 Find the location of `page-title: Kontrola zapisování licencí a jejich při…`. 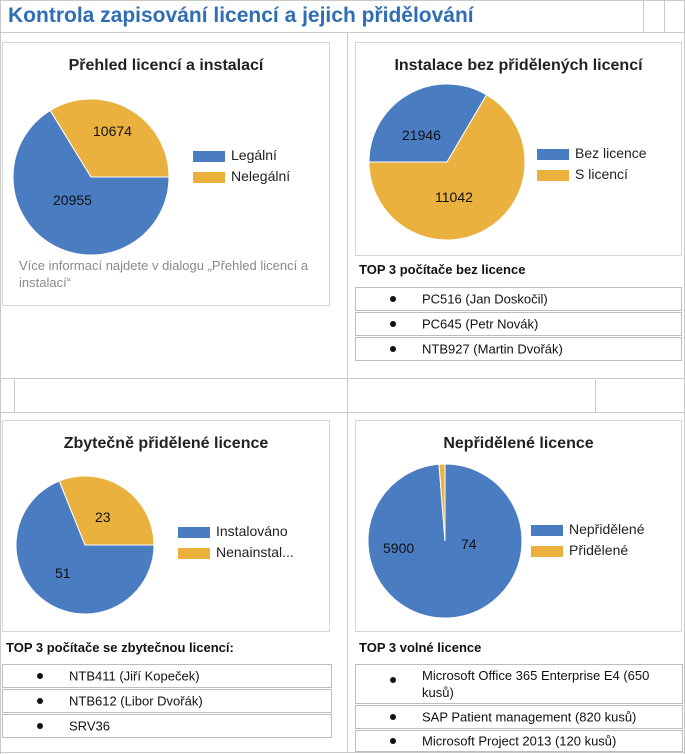

page-title: Kontrola zapisování licencí a jejich při… is located at coordinates (241, 15).